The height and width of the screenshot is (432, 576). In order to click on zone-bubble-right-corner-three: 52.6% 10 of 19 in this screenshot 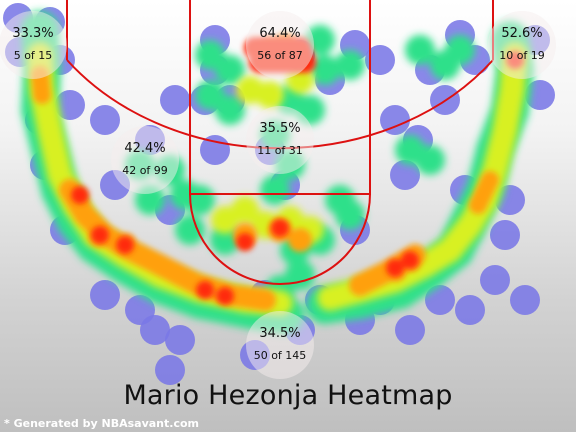, I will do `click(522, 45)`.